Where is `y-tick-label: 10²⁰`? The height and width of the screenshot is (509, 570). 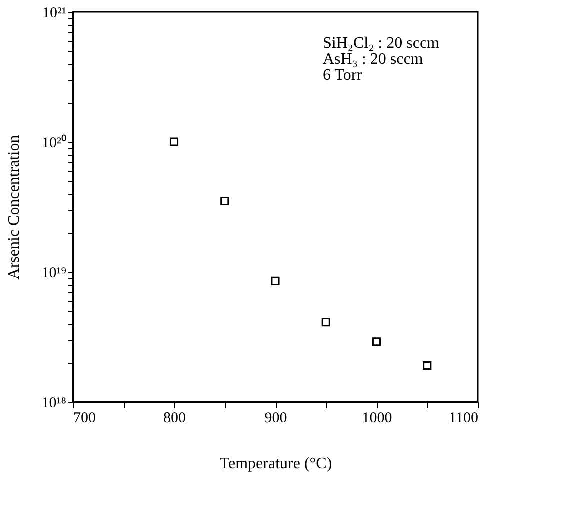
y-tick-label: 10²⁰ is located at coordinates (54, 143).